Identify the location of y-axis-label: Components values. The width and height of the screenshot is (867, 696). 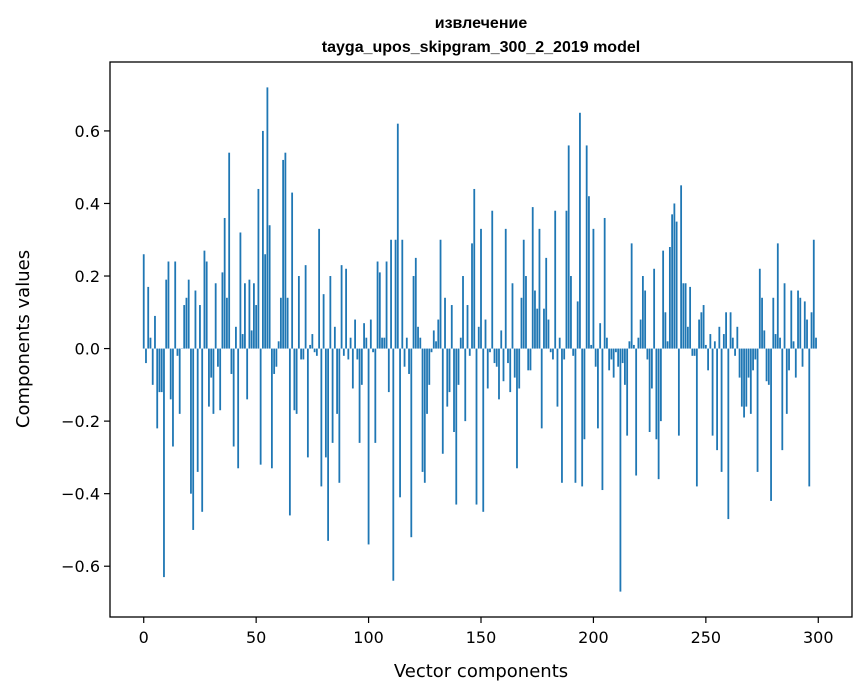
(23, 339).